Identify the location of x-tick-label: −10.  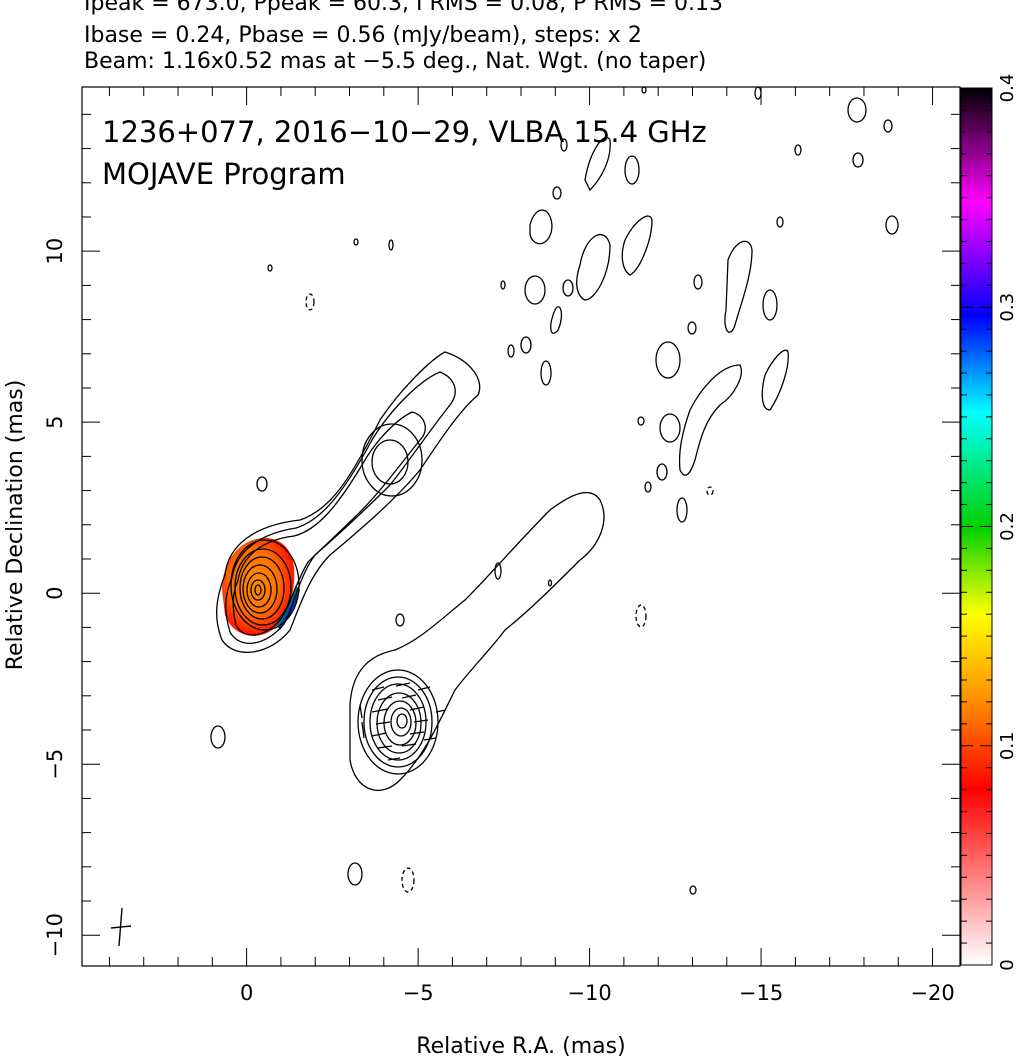
(589, 993).